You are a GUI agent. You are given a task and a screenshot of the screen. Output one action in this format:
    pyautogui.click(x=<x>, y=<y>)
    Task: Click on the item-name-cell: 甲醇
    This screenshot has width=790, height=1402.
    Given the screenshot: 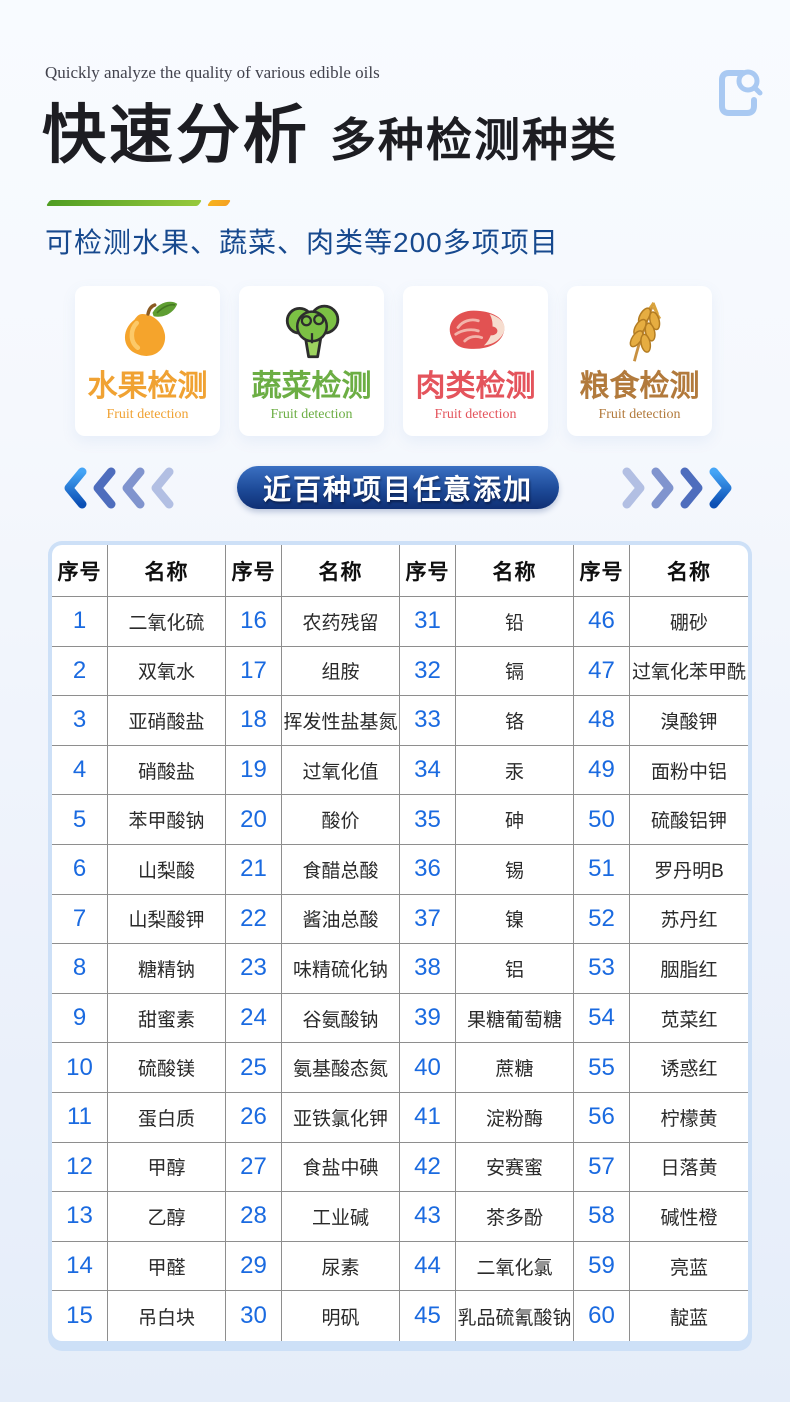 What is the action you would take?
    pyautogui.click(x=167, y=1167)
    